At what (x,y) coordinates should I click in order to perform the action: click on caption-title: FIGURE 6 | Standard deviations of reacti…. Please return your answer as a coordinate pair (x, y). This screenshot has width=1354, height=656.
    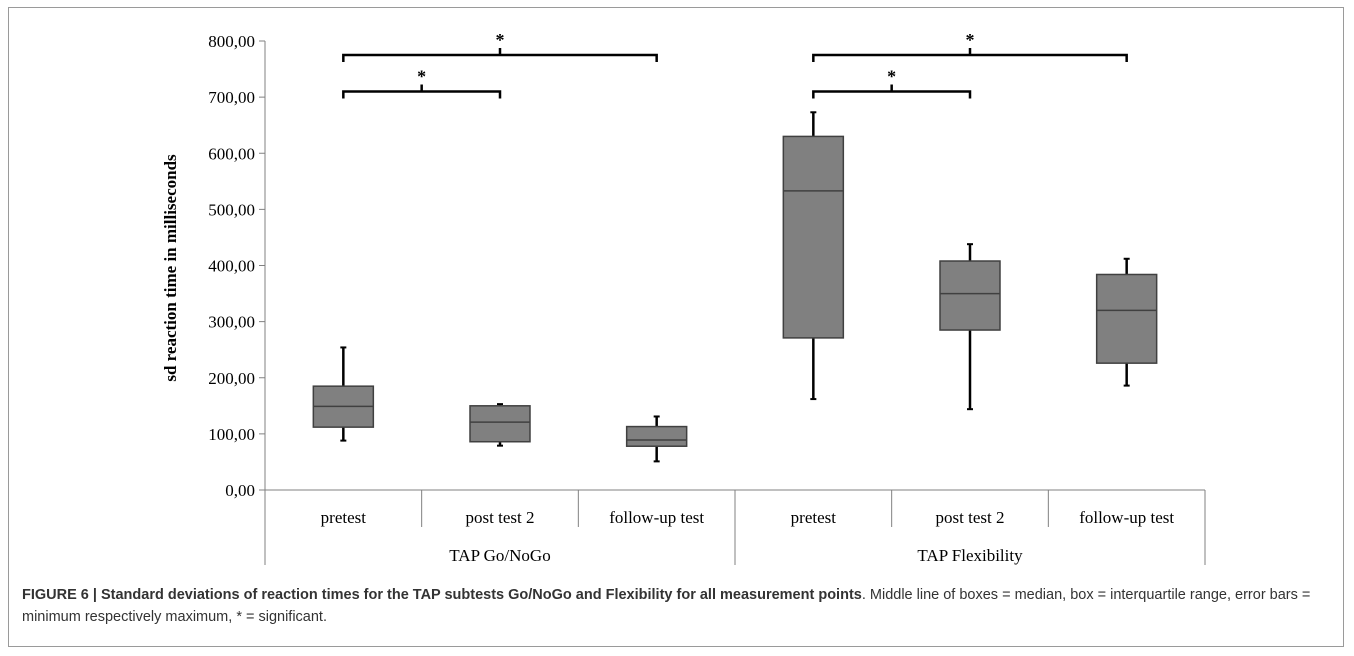
    Looking at the image, I should click on (442, 595).